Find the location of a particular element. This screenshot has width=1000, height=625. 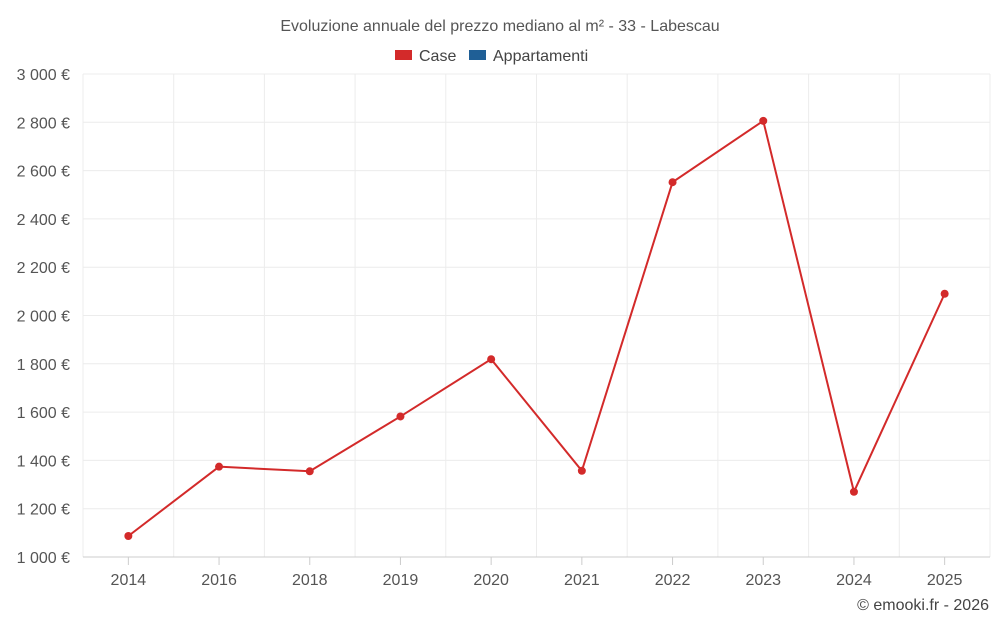

y-tick-label: 1 400 € is located at coordinates (43, 461).